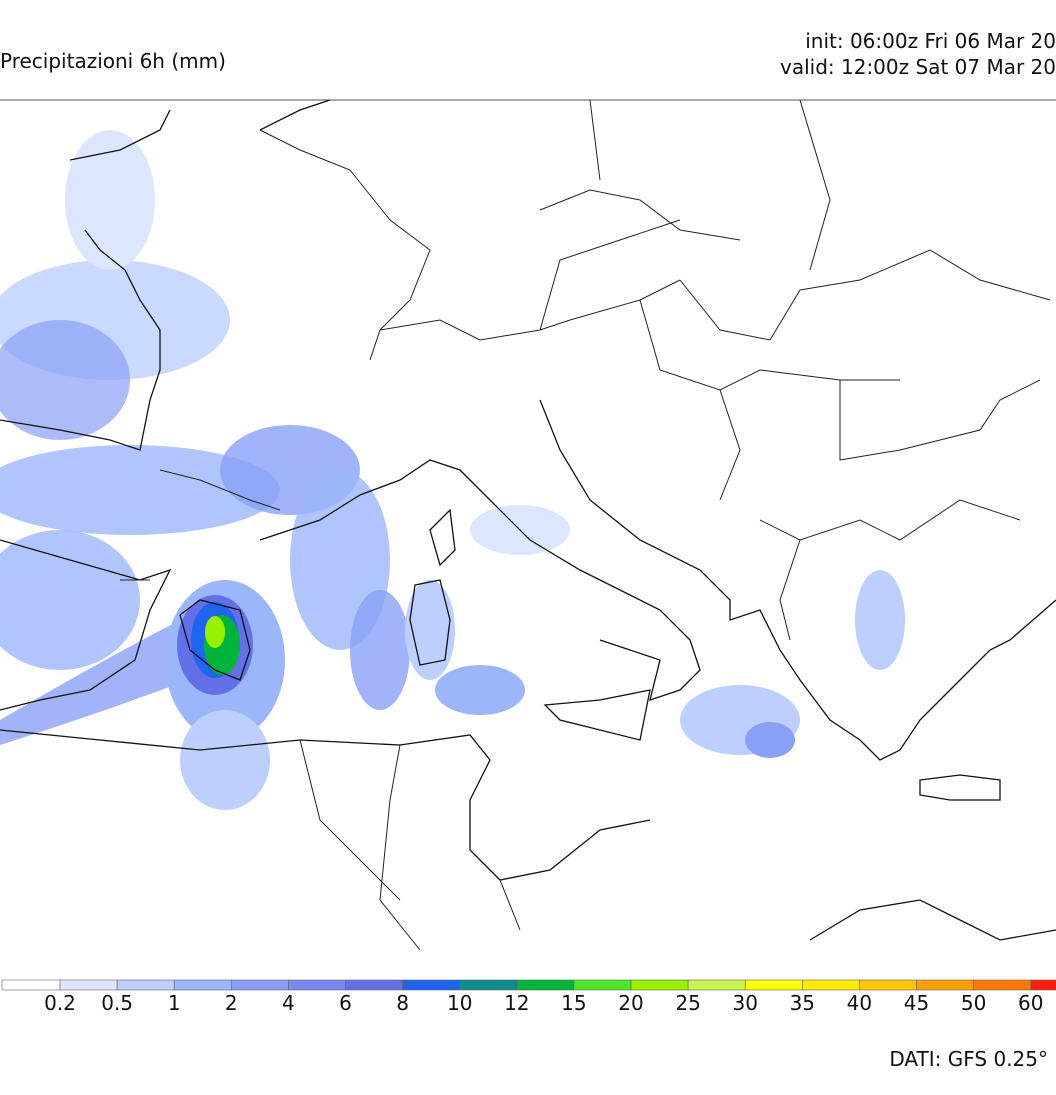 This screenshot has height=1095, width=1056. I want to click on colorbar-label: 2, so click(231, 1003).